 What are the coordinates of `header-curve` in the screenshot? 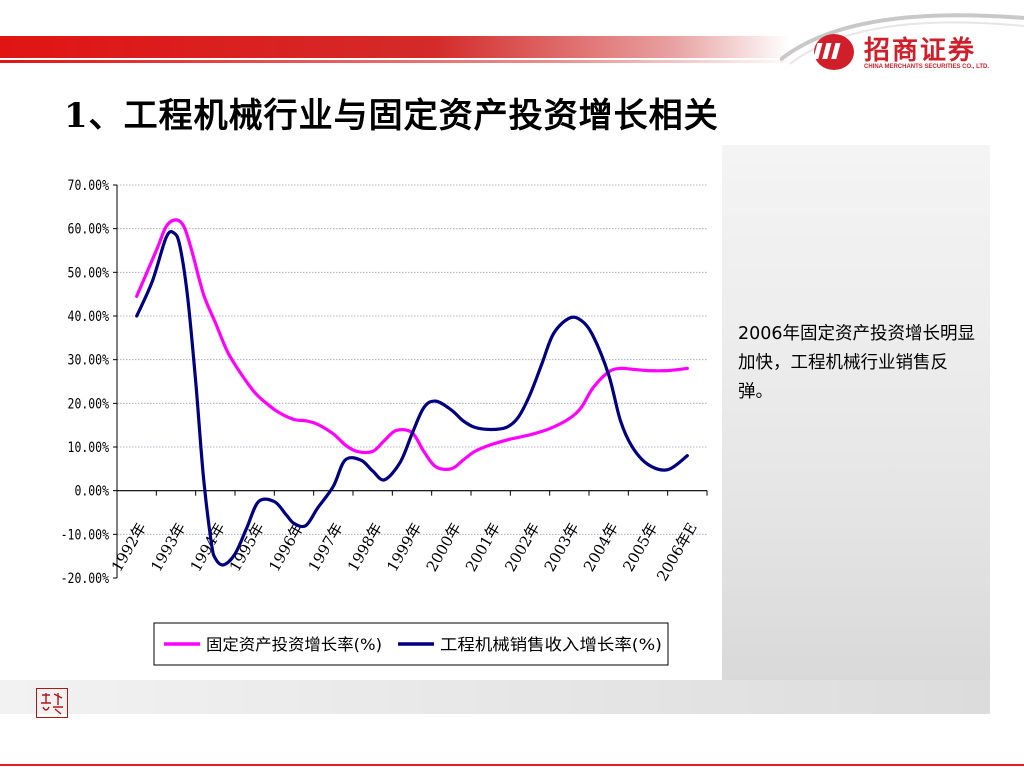 It's located at (902, 39).